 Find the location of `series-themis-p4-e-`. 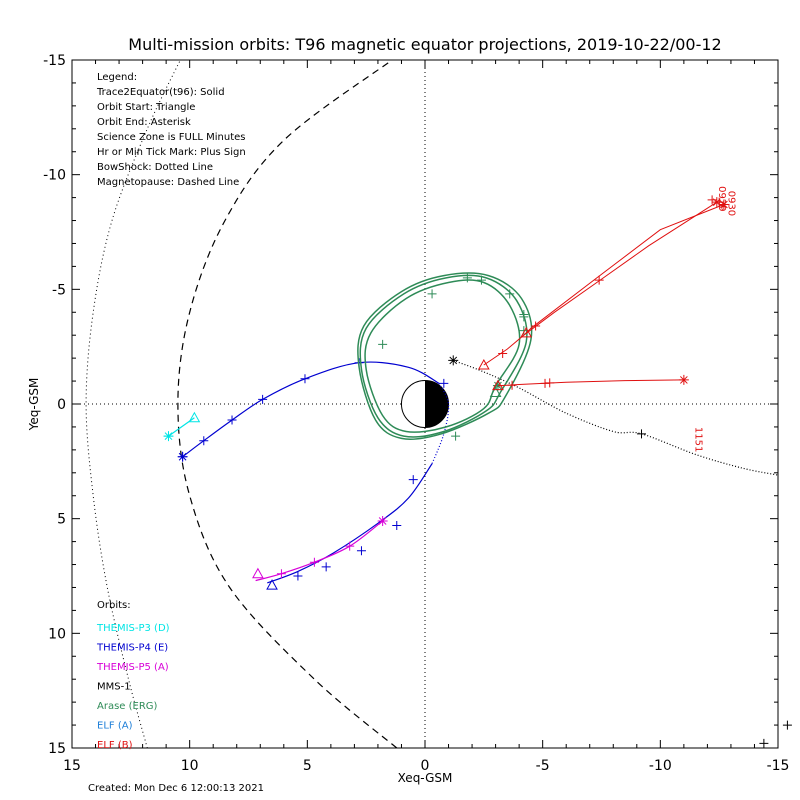

series-themis-p4-e- is located at coordinates (313, 474).